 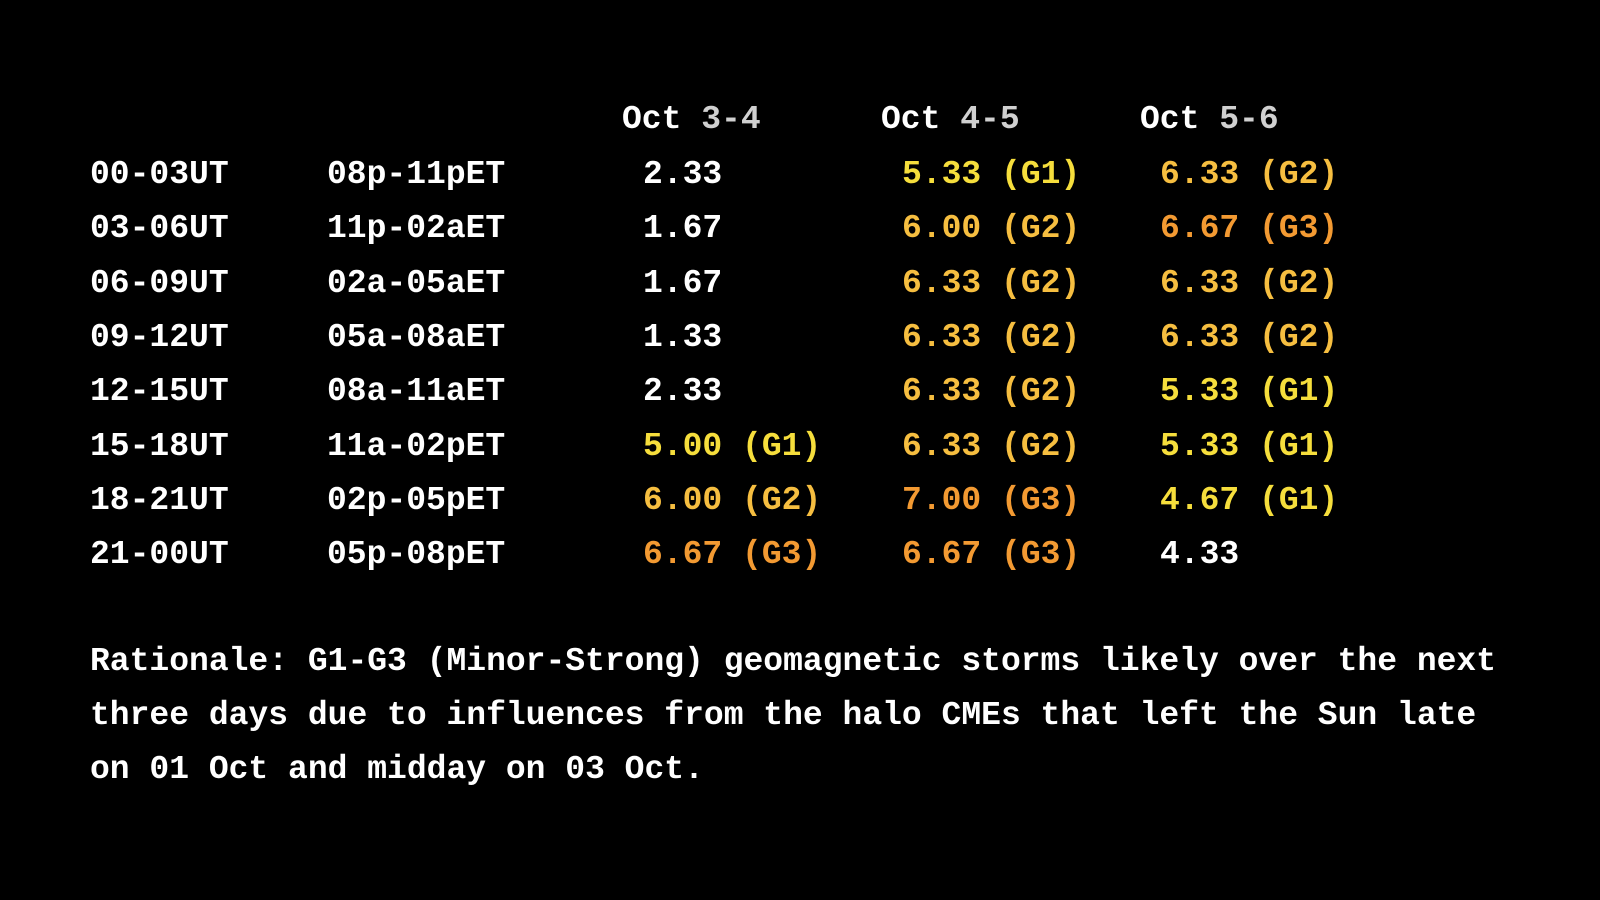 I want to click on ut-range: 18-21UT, so click(x=159, y=501).